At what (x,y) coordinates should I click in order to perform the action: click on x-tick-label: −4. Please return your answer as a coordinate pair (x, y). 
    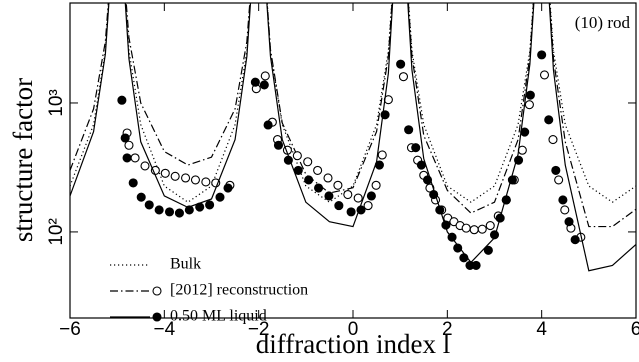
    Looking at the image, I should click on (164, 329).